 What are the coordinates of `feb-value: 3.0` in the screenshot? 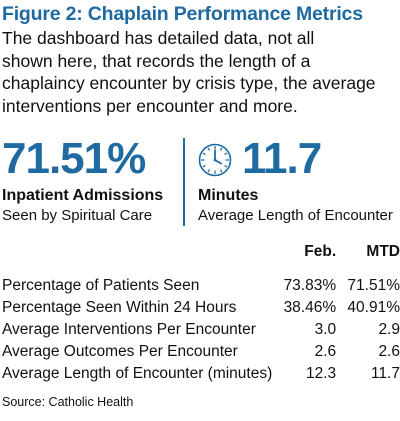 It's located at (325, 329).